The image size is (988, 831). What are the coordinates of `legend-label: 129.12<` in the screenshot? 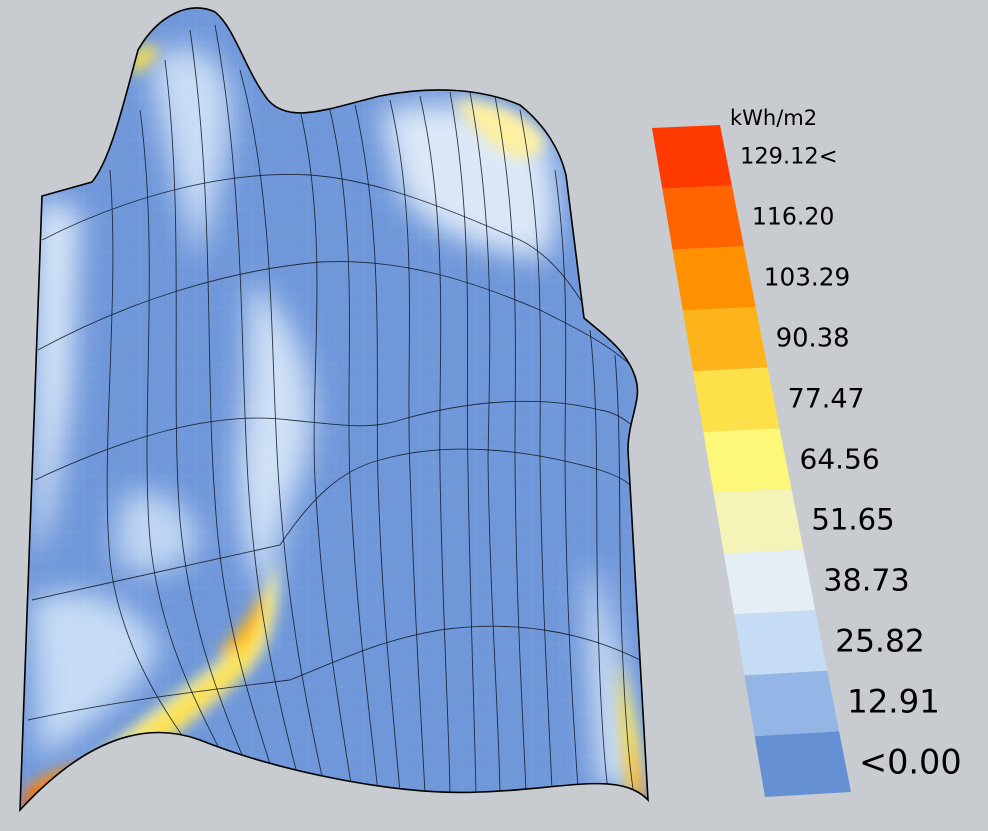 It's located at (789, 156).